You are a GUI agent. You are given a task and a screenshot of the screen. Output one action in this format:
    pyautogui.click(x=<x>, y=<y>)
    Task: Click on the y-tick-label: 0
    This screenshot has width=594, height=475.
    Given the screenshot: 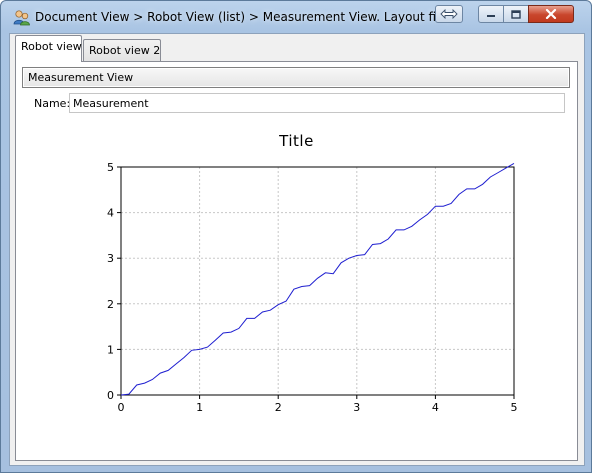 What is the action you would take?
    pyautogui.click(x=110, y=395)
    